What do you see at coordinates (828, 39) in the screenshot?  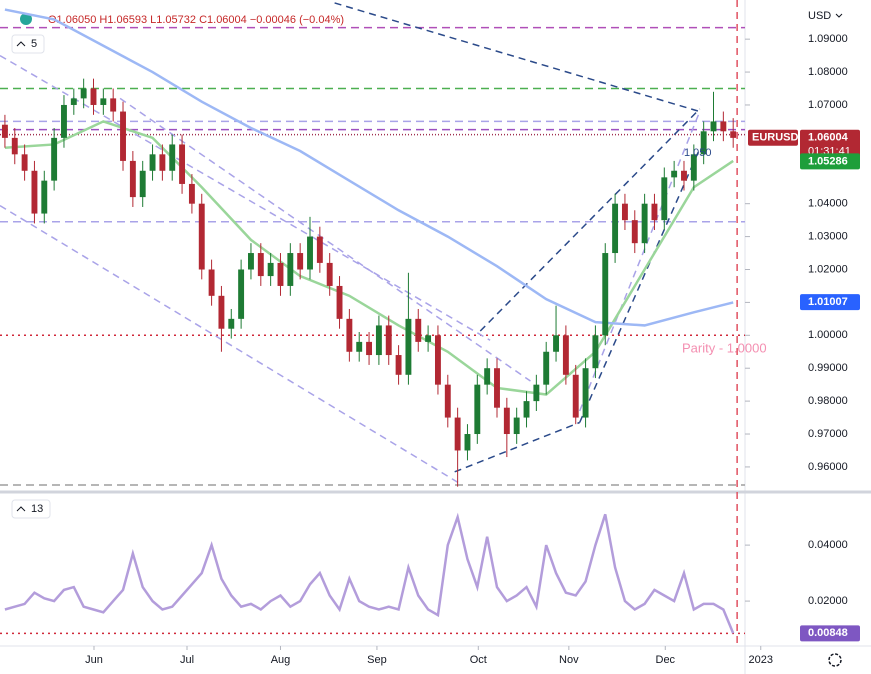 I see `y-tick-label: 1.09000` at bounding box center [828, 39].